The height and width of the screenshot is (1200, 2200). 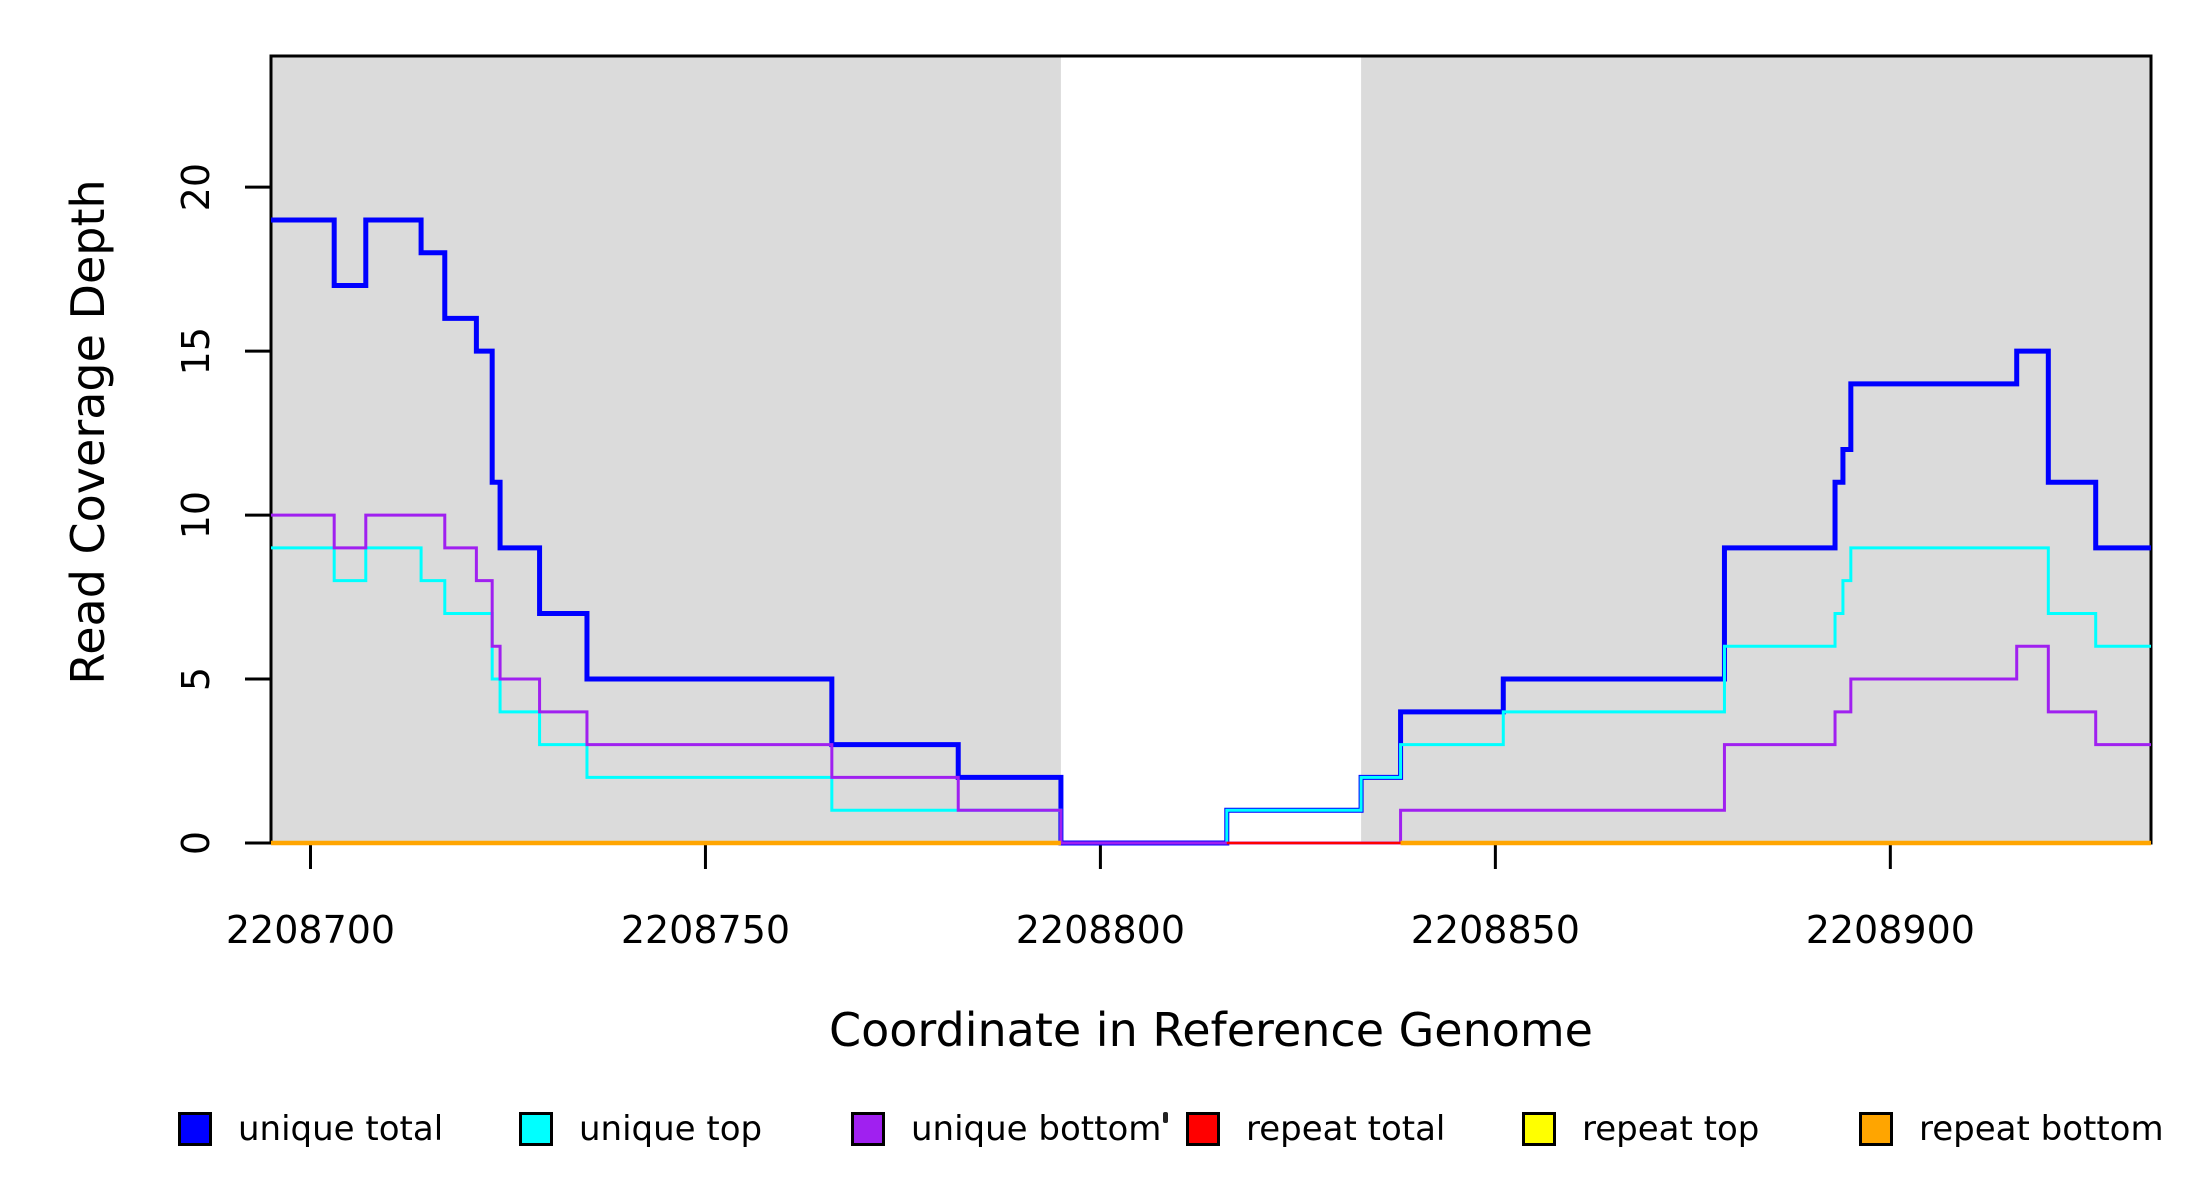 What do you see at coordinates (1671, 1129) in the screenshot?
I see `legend-label: repeat top` at bounding box center [1671, 1129].